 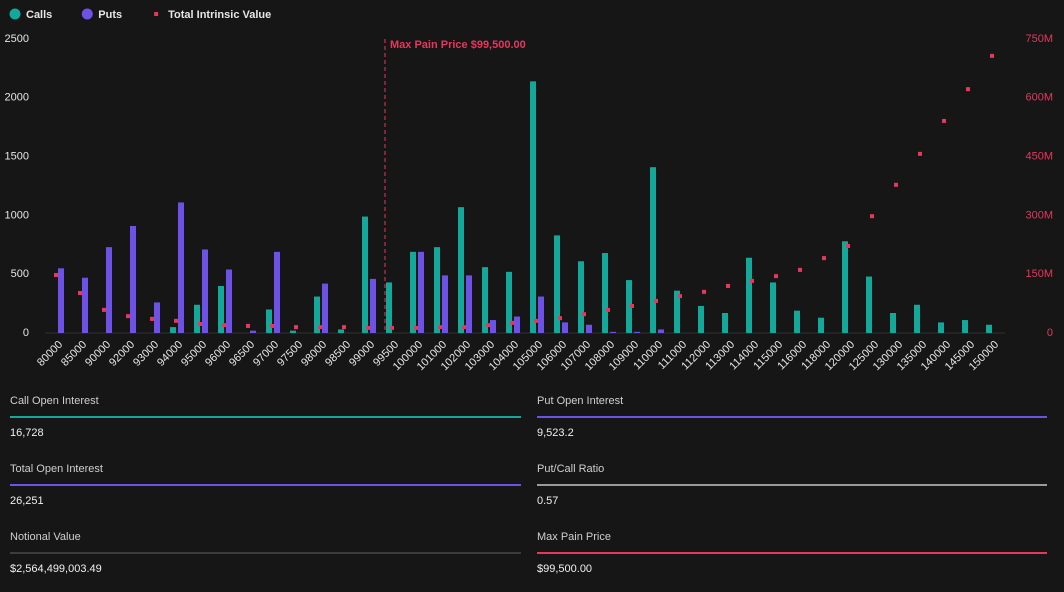 I want to click on x-tick-label: 85000, so click(x=74, y=354).